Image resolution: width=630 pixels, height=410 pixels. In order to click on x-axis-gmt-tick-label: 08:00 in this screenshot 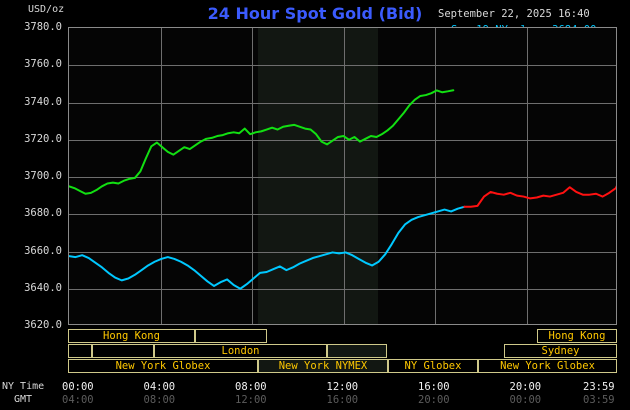, I will do `click(159, 400)`.